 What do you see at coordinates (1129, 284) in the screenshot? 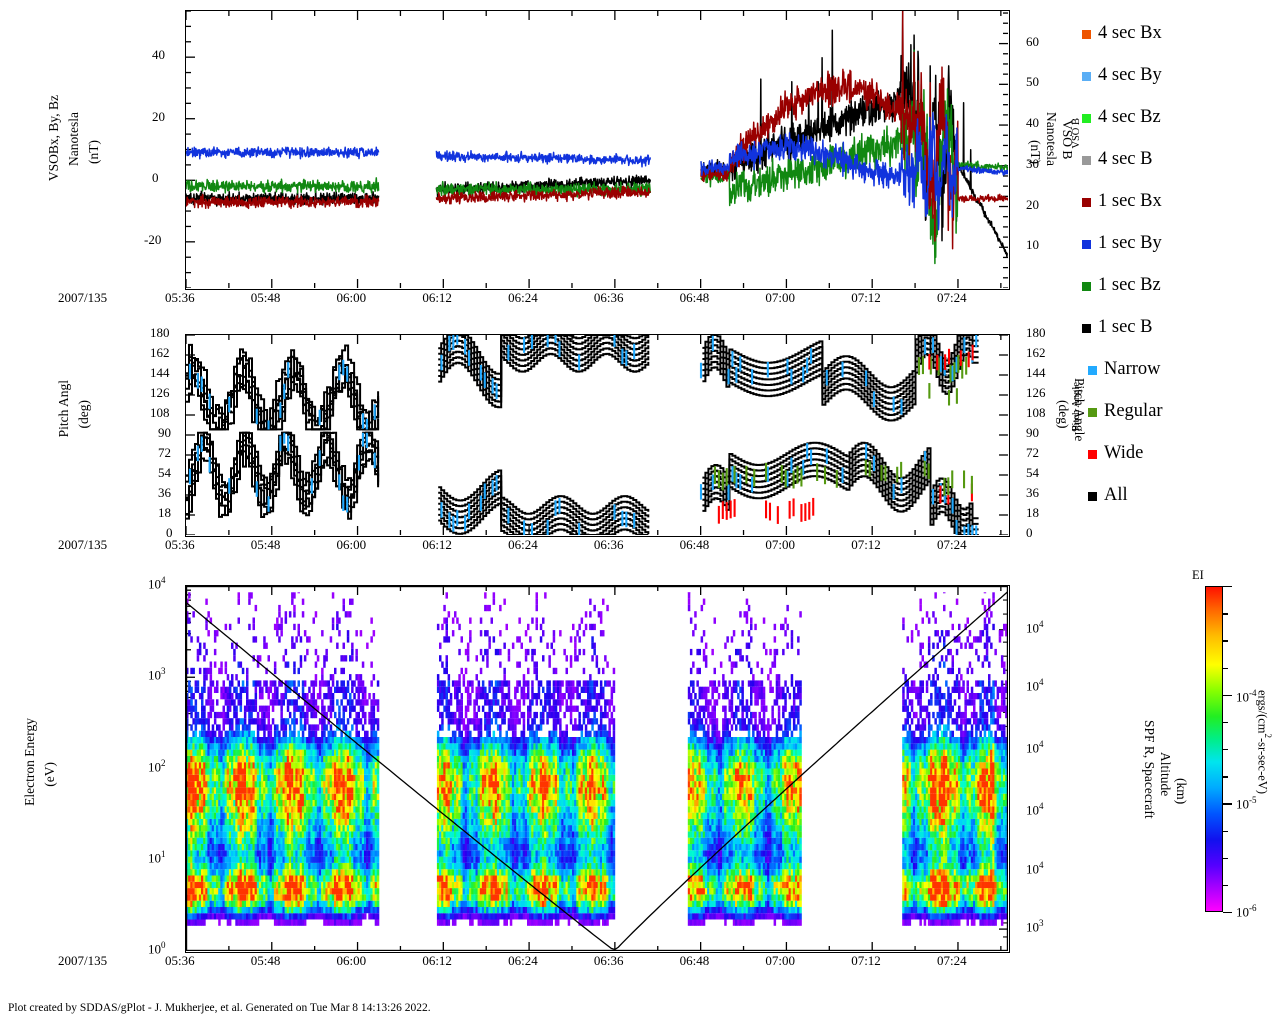
I see `legend-label: 1 sec Bz` at bounding box center [1129, 284].